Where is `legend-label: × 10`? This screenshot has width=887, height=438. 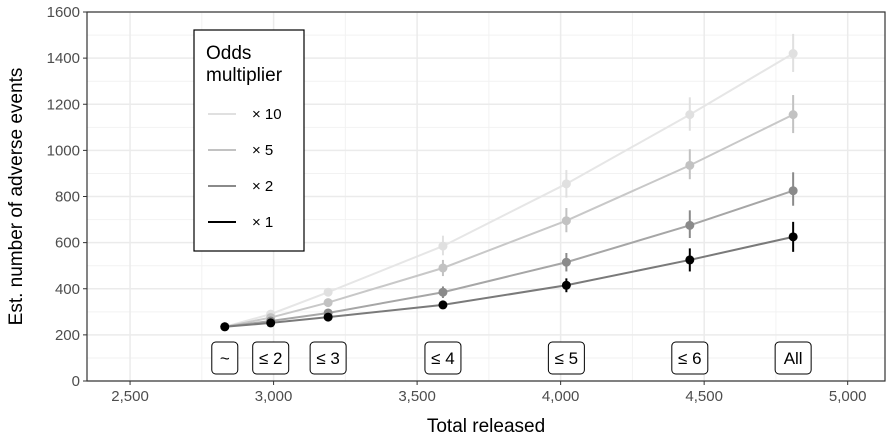 legend-label: × 10 is located at coordinates (267, 114).